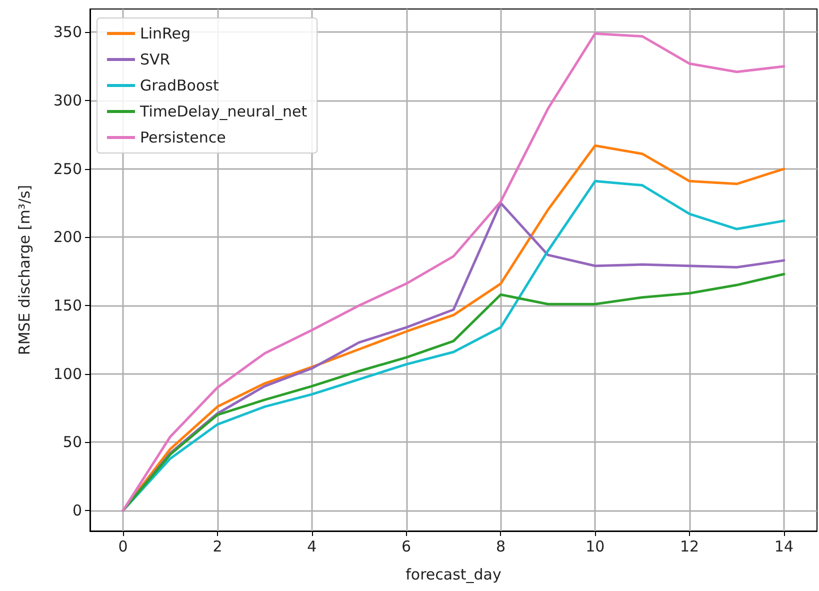 This screenshot has height=591, width=819. What do you see at coordinates (312, 547) in the screenshot?
I see `x-tick-label: 4` at bounding box center [312, 547].